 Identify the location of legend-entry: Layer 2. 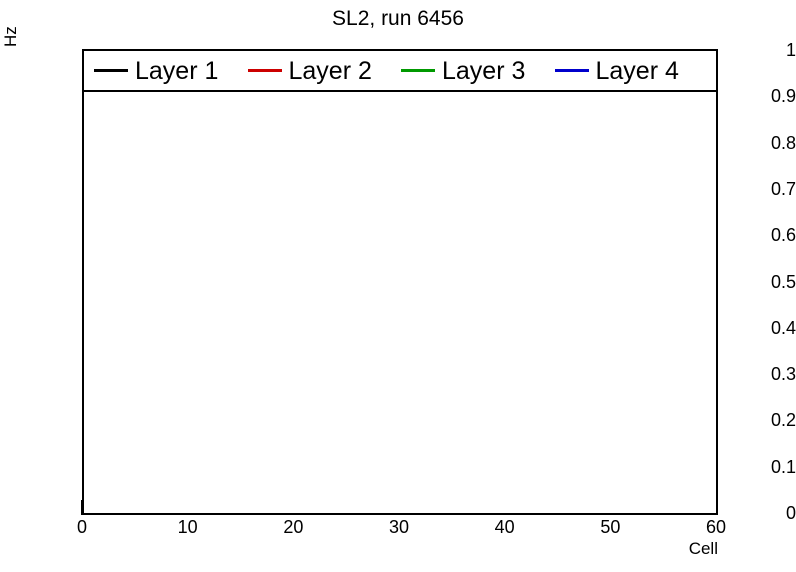
(324, 70).